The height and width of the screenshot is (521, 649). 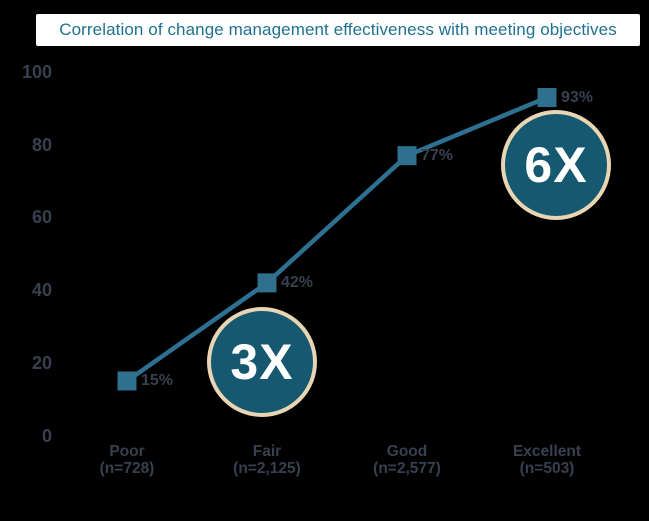 I want to click on y-tick-label: 20, so click(x=41, y=362).